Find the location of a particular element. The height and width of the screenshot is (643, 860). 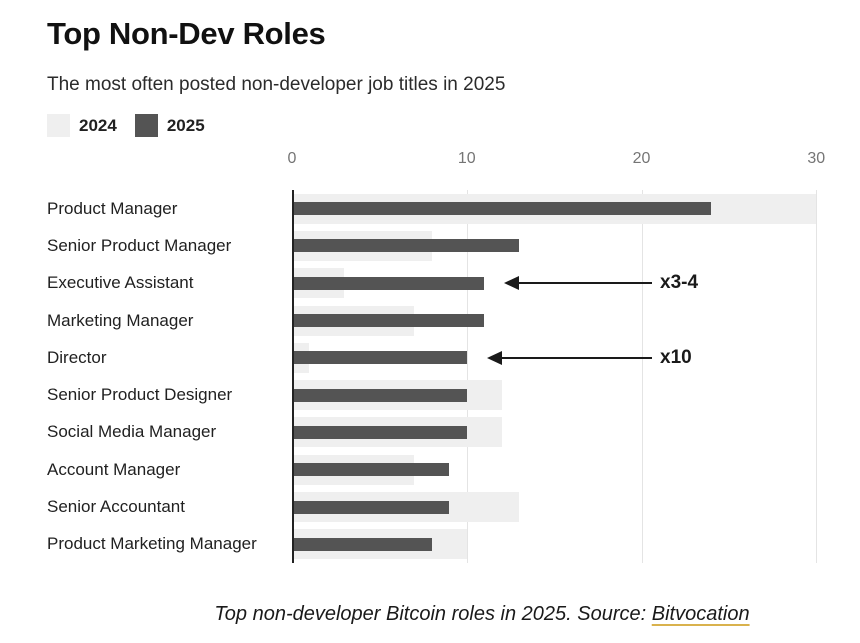

category-label: Product Manager is located at coordinates (112, 208).